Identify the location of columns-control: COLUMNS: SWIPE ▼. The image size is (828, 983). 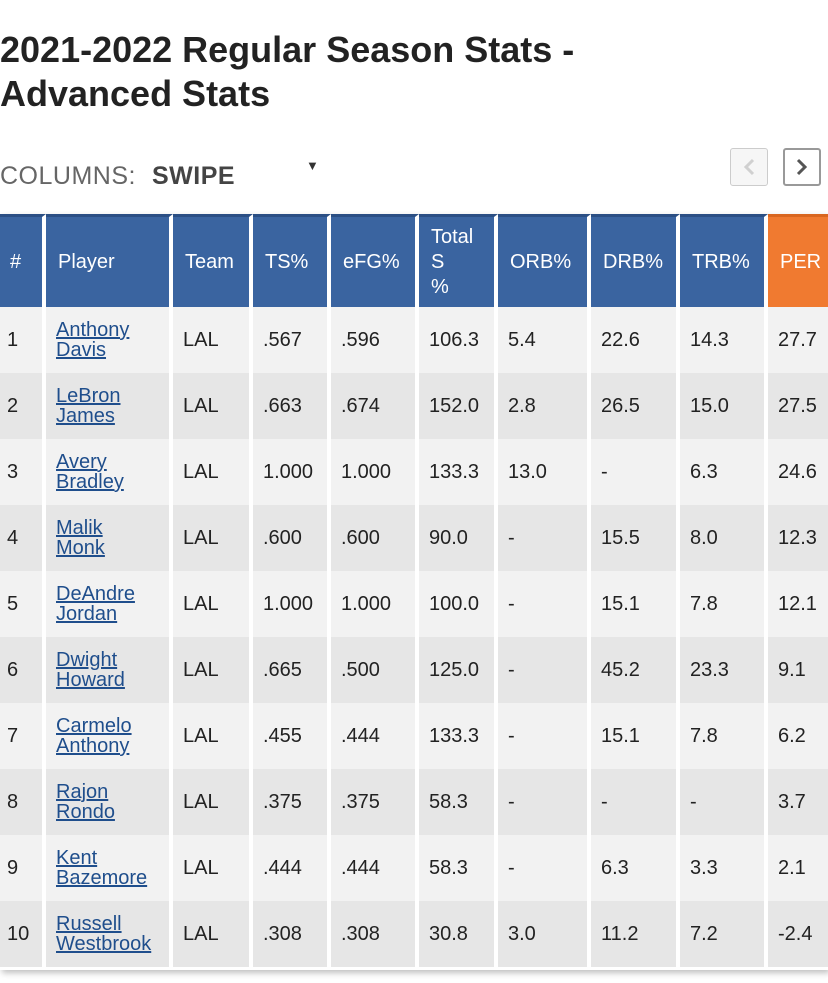
(414, 174).